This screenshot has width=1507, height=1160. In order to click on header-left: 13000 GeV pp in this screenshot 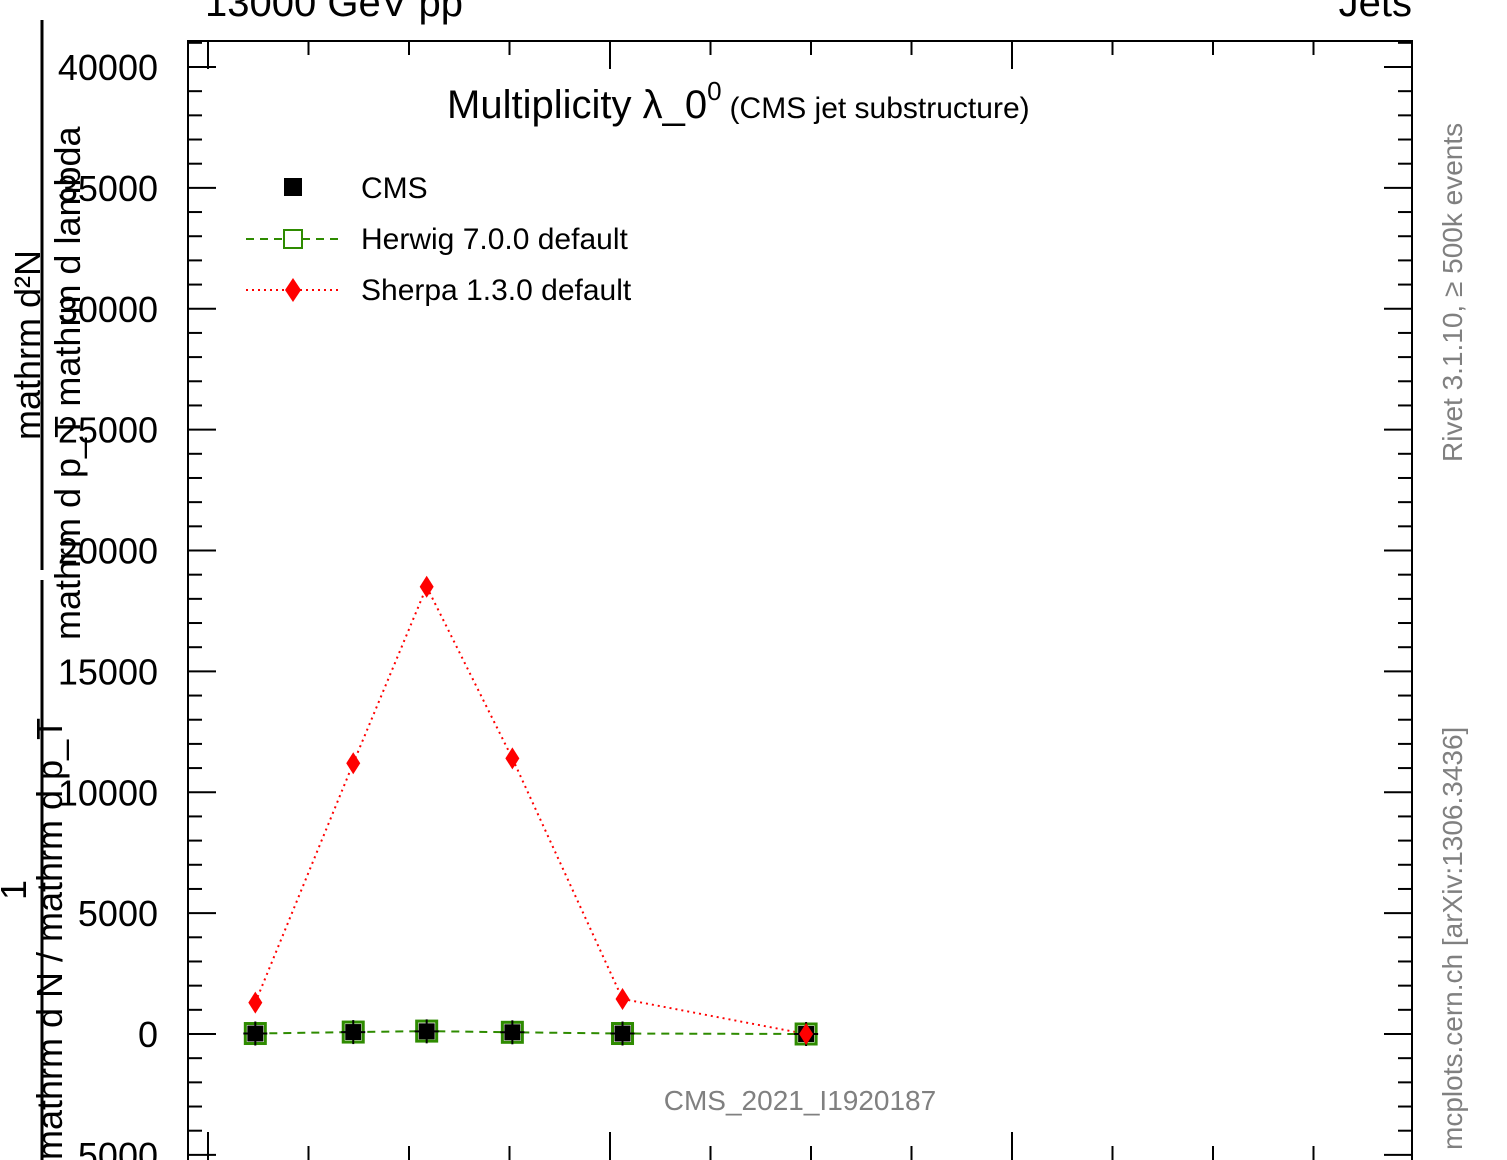, I will do `click(334, 12)`.